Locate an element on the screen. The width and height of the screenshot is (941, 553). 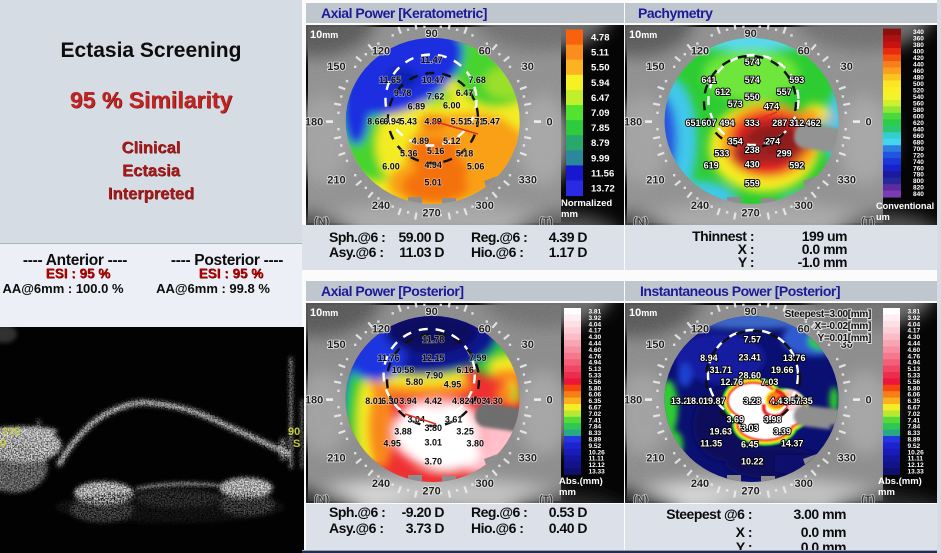
svg-text: 4.76 is located at coordinates (595, 356).